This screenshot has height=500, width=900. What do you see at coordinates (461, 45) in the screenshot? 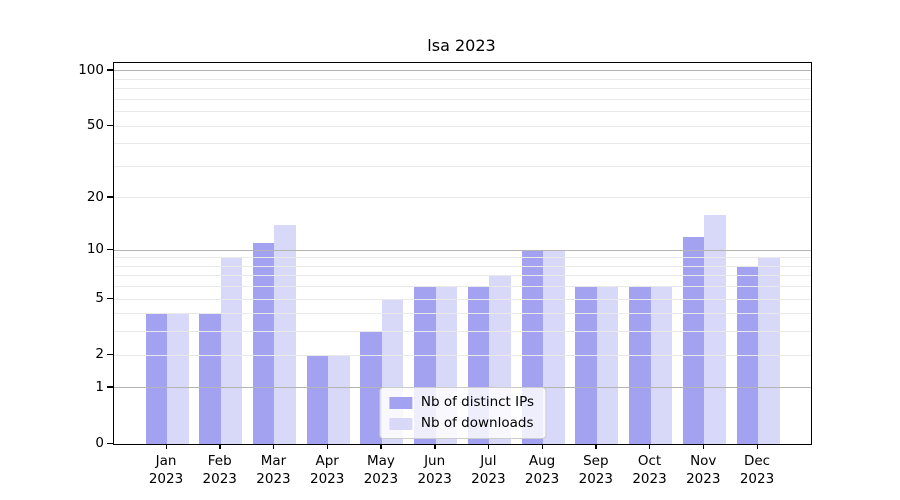
I see `chart-title: lsa 2023` at bounding box center [461, 45].